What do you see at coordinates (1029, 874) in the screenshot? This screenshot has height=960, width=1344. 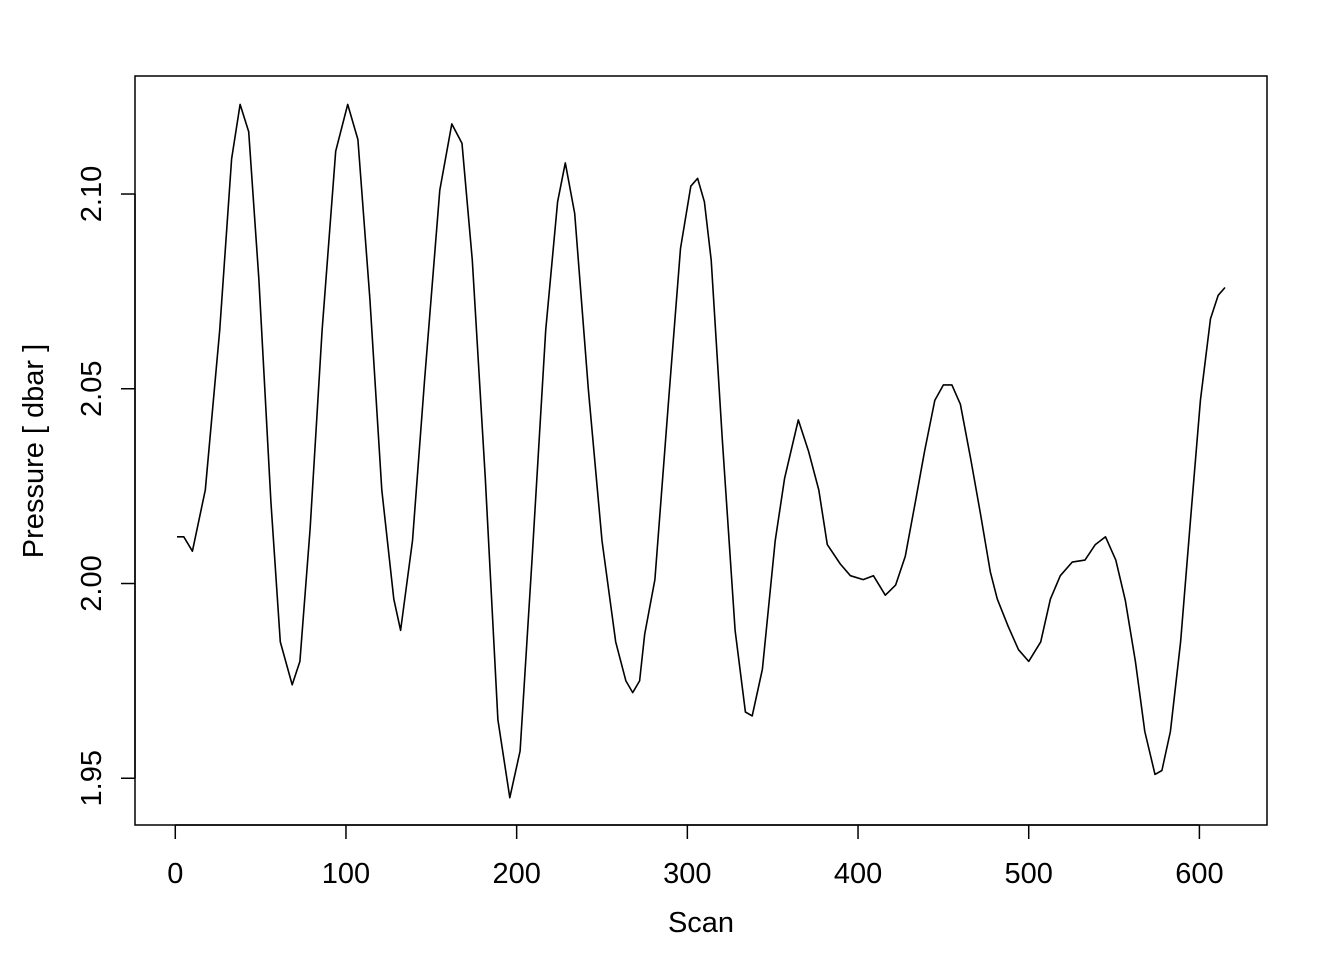 I see `x-tick-label: 500` at bounding box center [1029, 874].